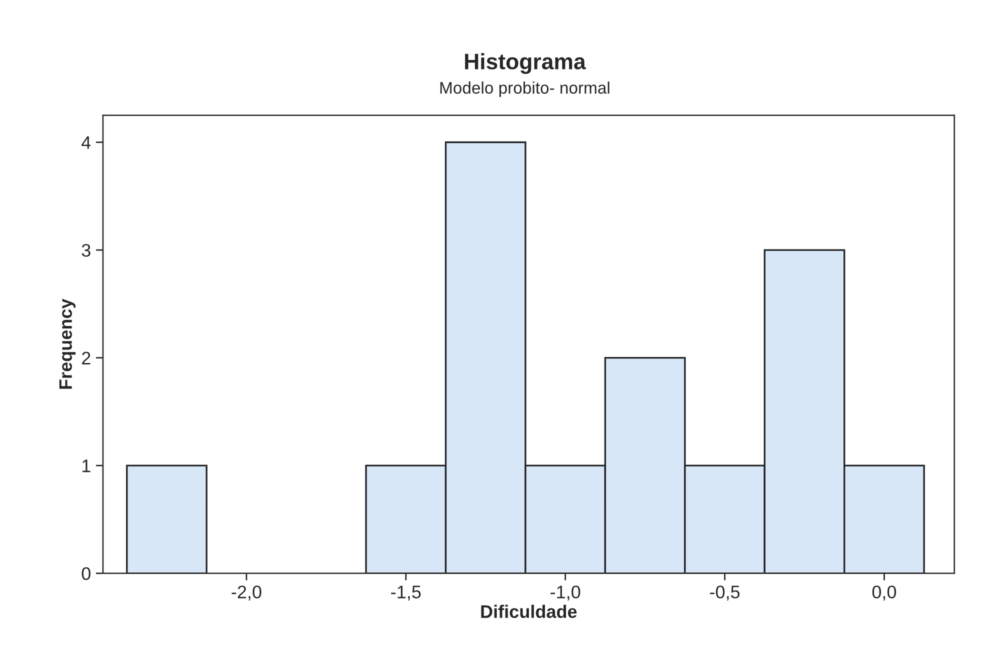  Describe the element at coordinates (86, 358) in the screenshot. I see `y-tick-label: 2` at that location.